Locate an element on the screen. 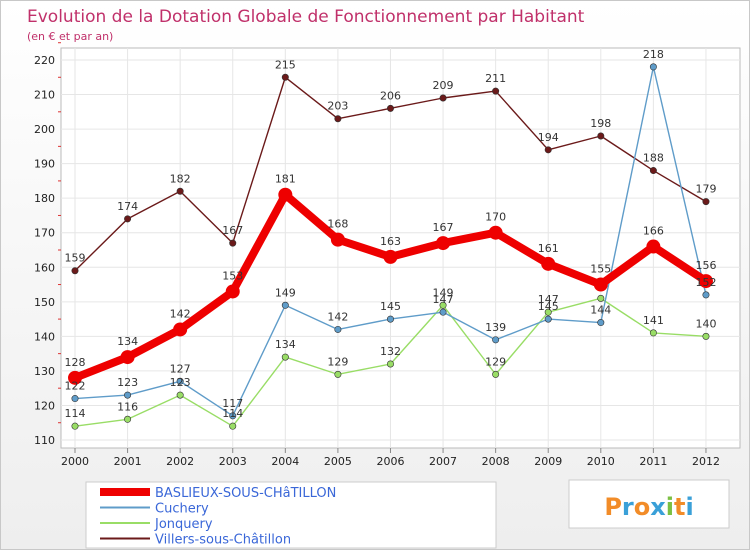 The height and width of the screenshot is (550, 750). y-tick-label: 220 is located at coordinates (44, 60).